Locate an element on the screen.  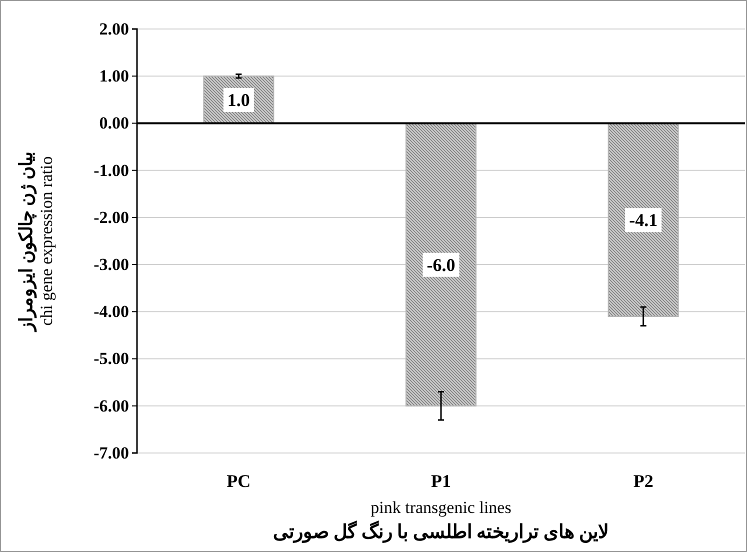
y-tick-label: -4.00 is located at coordinates (111, 312).